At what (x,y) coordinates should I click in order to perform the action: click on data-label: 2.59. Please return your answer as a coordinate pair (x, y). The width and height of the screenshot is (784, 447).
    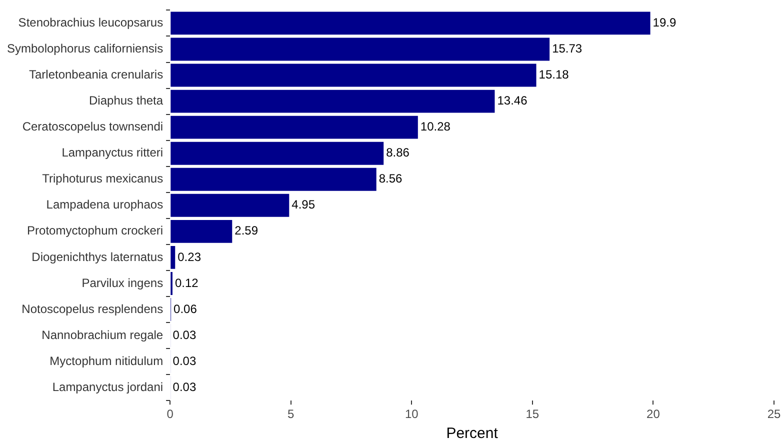
    Looking at the image, I should click on (246, 231).